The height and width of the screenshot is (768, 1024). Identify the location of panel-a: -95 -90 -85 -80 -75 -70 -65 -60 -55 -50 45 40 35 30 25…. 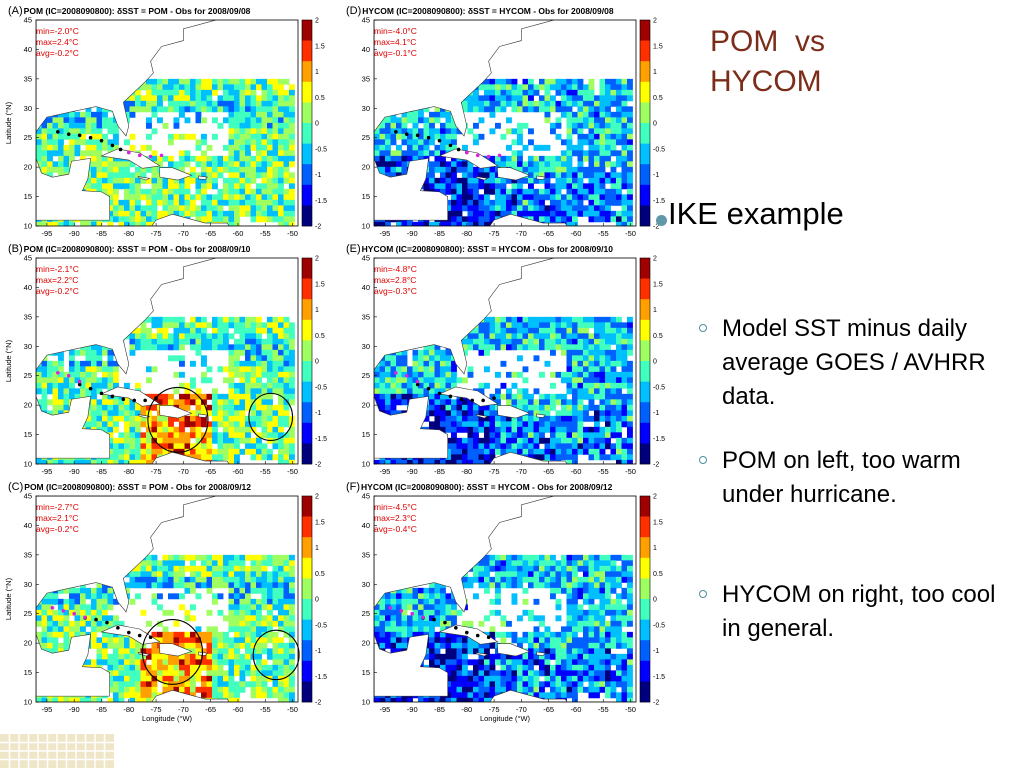
(172, 124).